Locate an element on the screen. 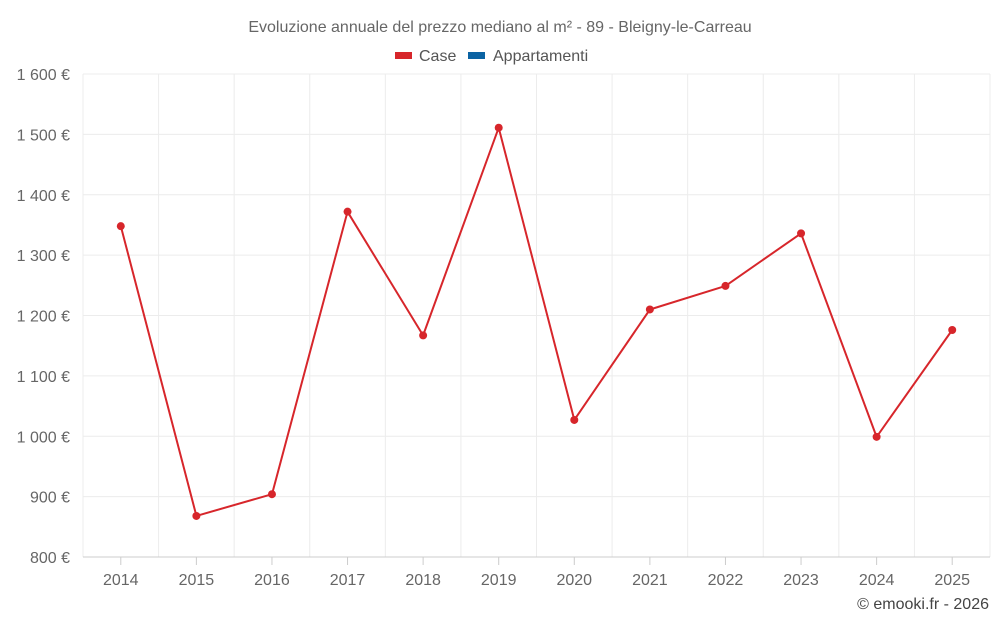 The image size is (1000, 625). data-point-case-2022 is located at coordinates (725, 285).